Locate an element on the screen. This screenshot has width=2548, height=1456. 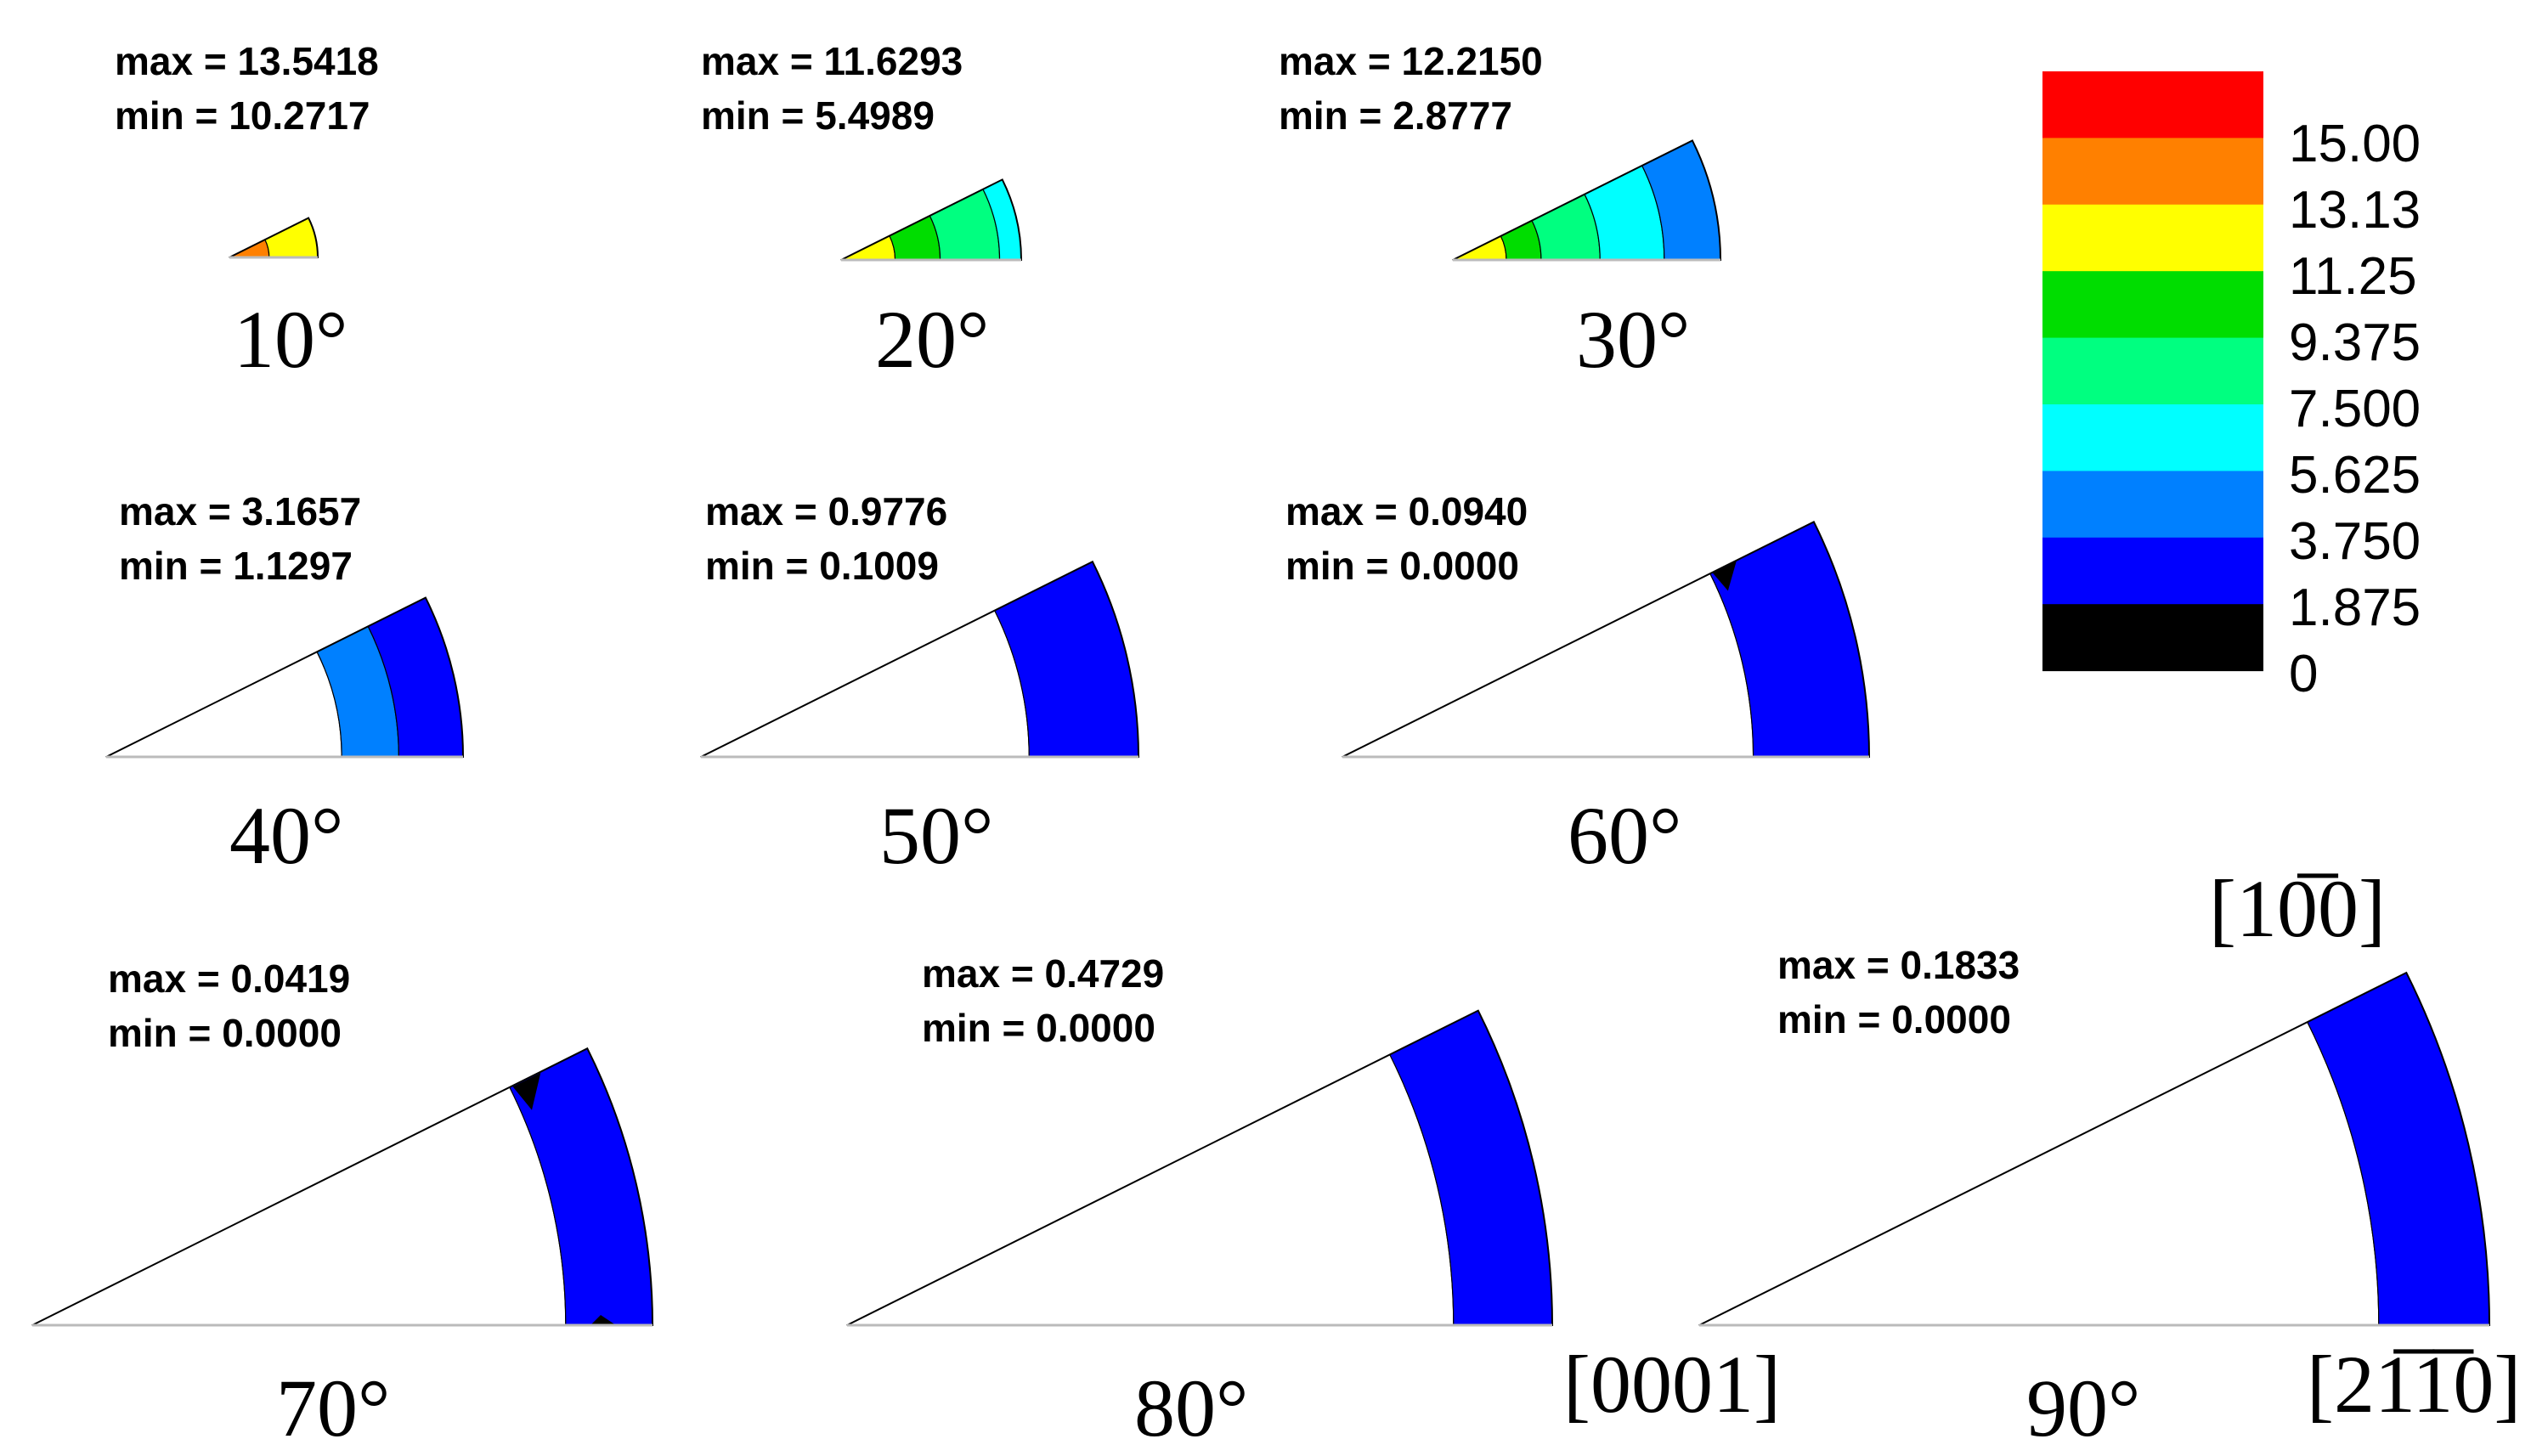
max-value-label: max = 0.9776 is located at coordinates (826, 511).